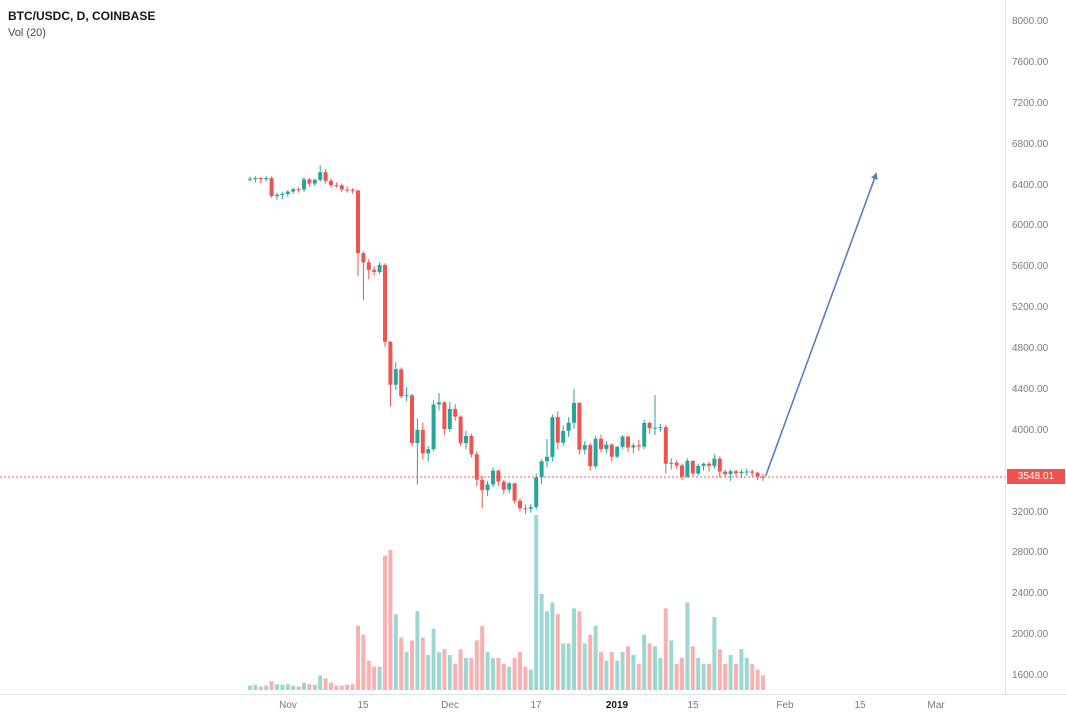 The height and width of the screenshot is (717, 1066). What do you see at coordinates (785, 705) in the screenshot?
I see `time-tick-label: Feb` at bounding box center [785, 705].